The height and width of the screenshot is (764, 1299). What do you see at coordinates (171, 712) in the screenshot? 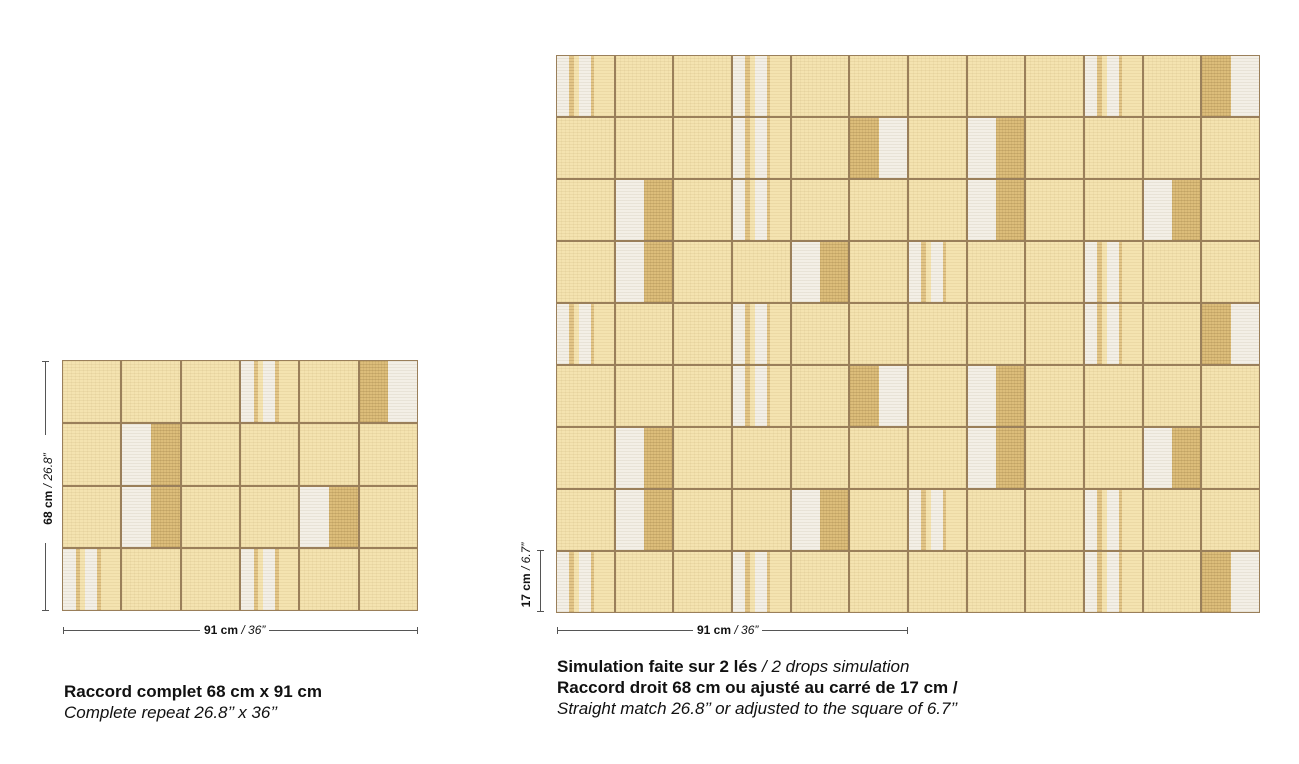
I see `repeat-caption-en: Complete repeat 26.8’’ x 36’’` at bounding box center [171, 712].